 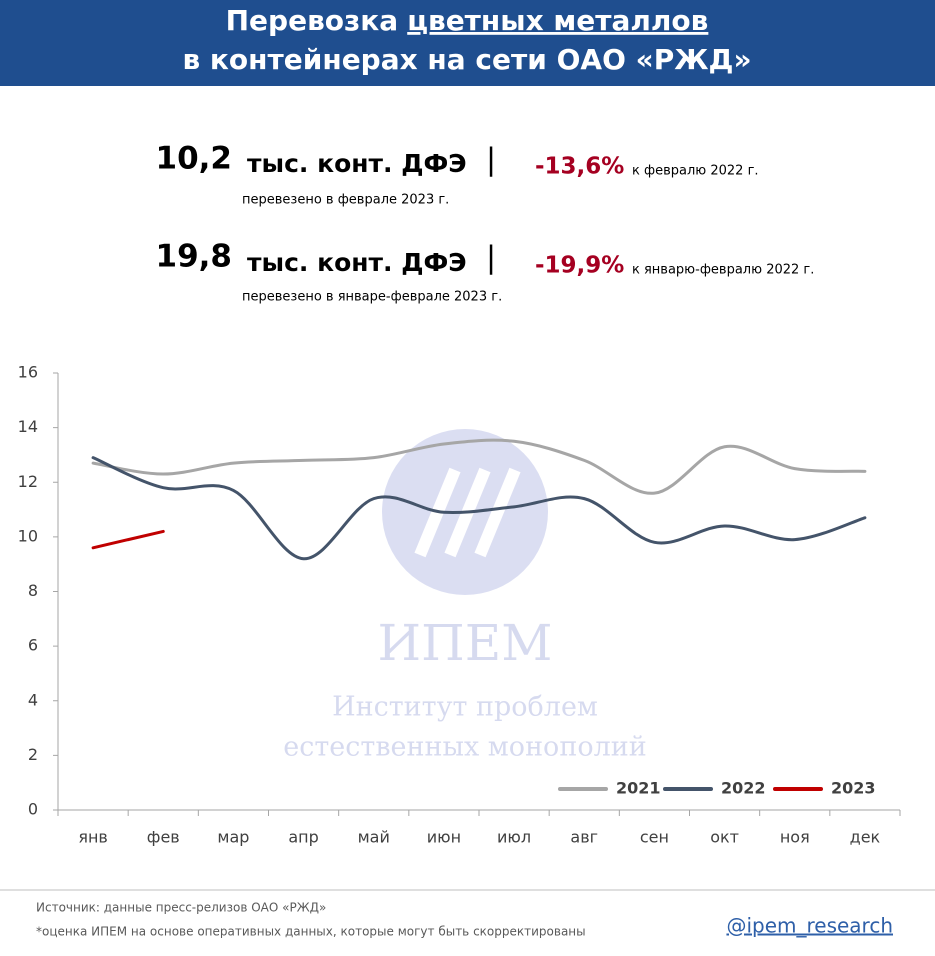 What do you see at coordinates (374, 837) in the screenshot?
I see `x-tick-label: май` at bounding box center [374, 837].